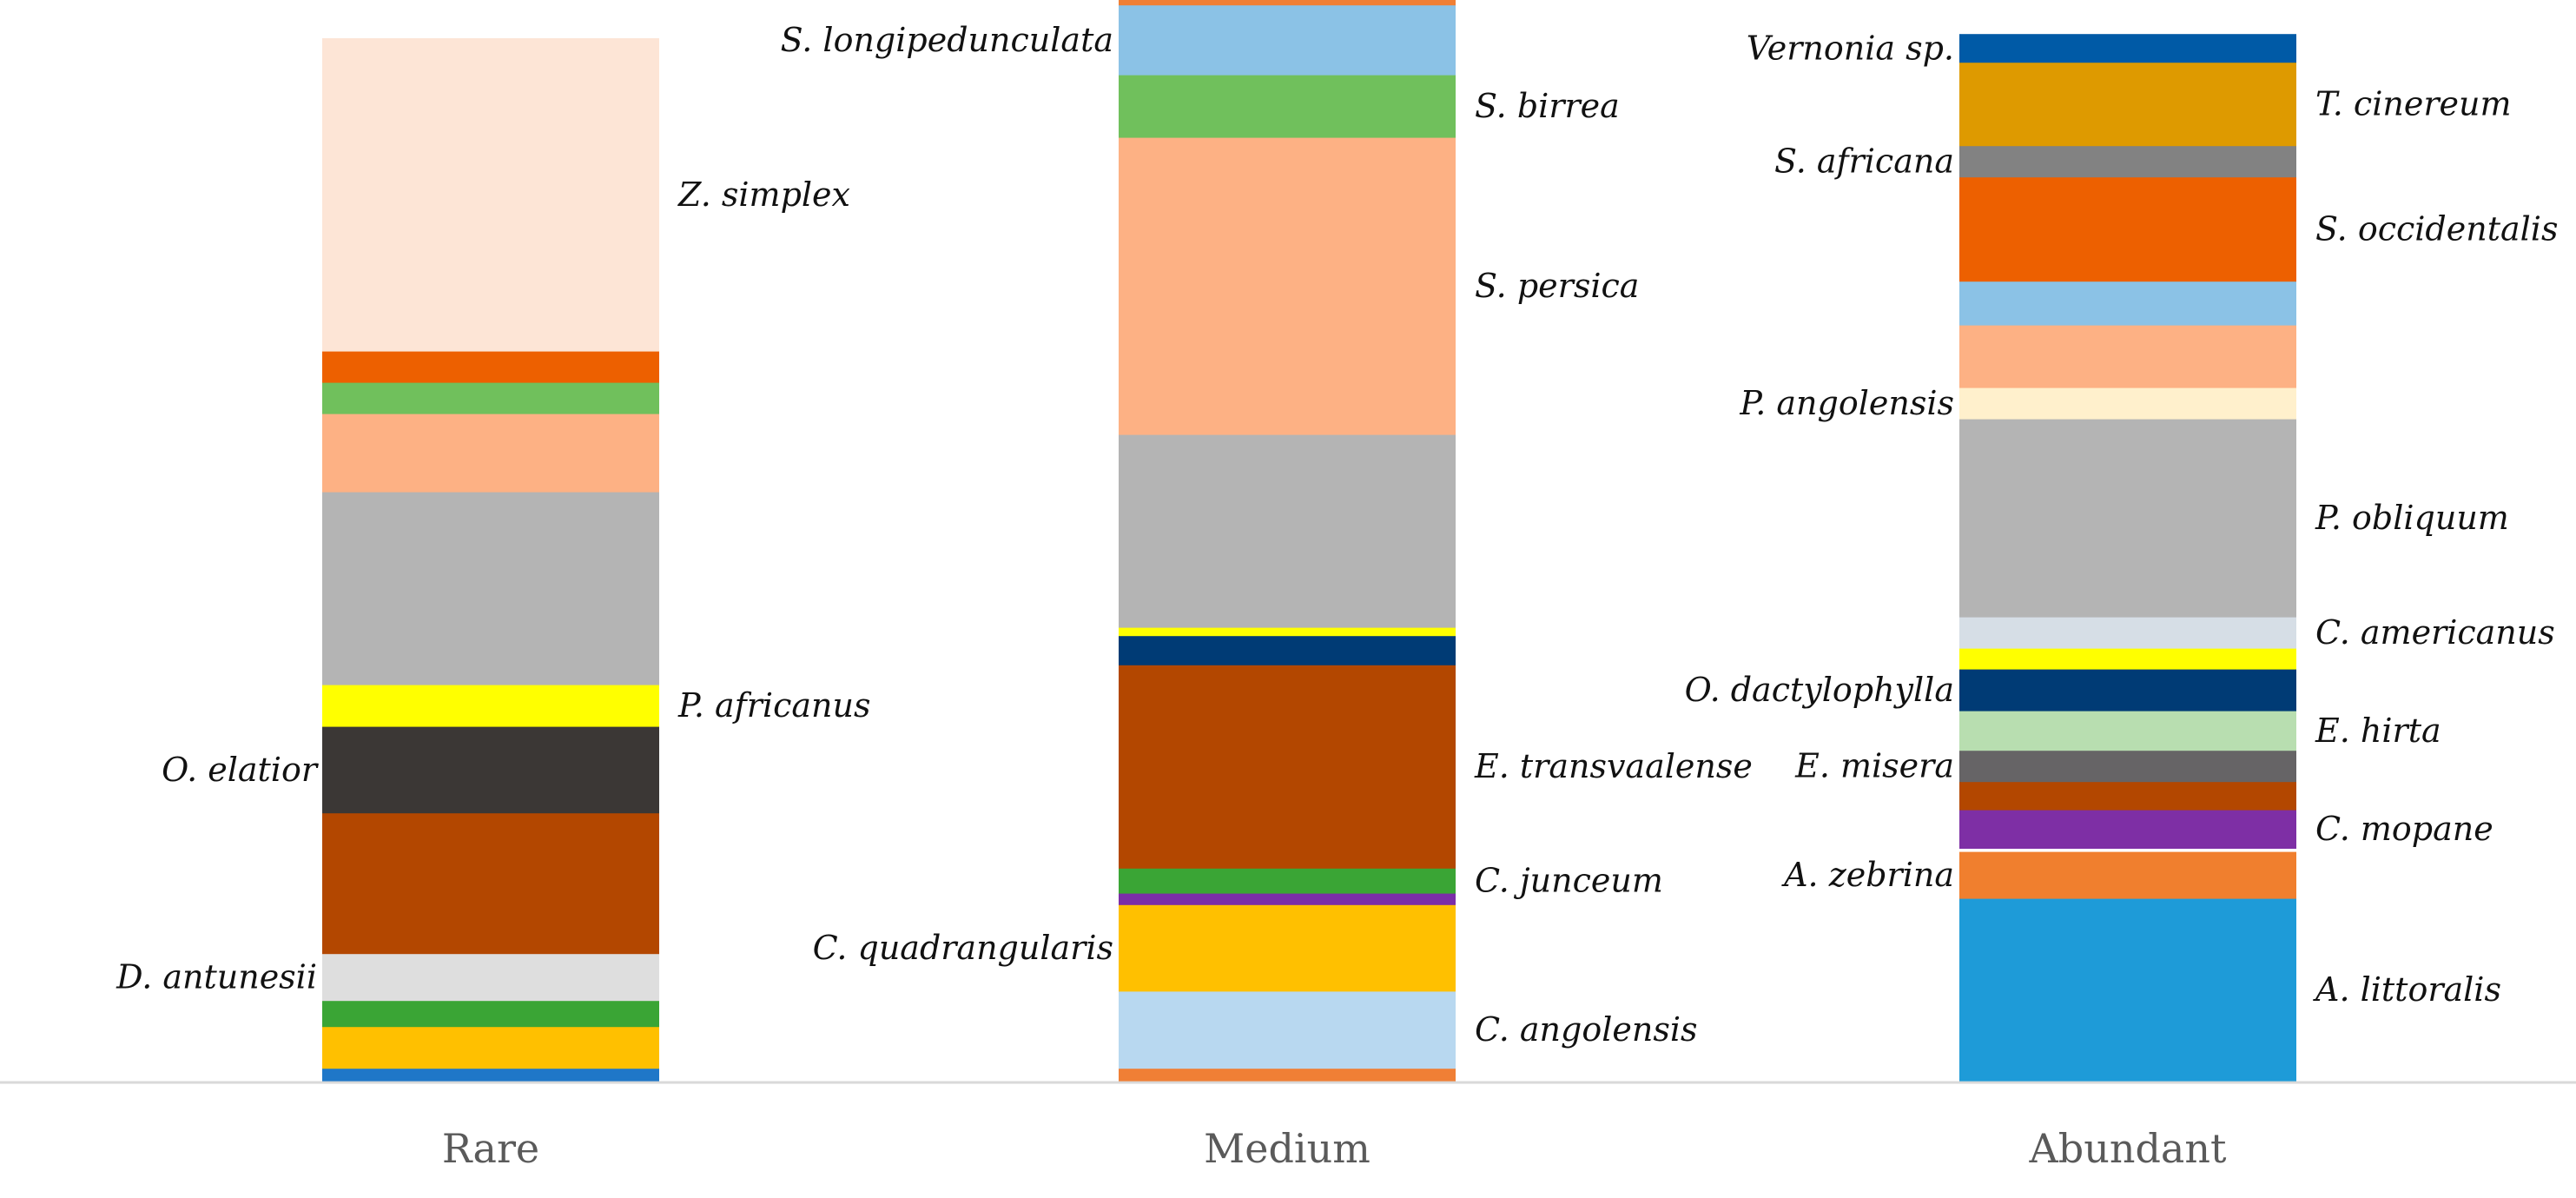 The image size is (2576, 1198). Describe the element at coordinates (1867, 875) in the screenshot. I see `segment-label: A. zebrina` at that location.